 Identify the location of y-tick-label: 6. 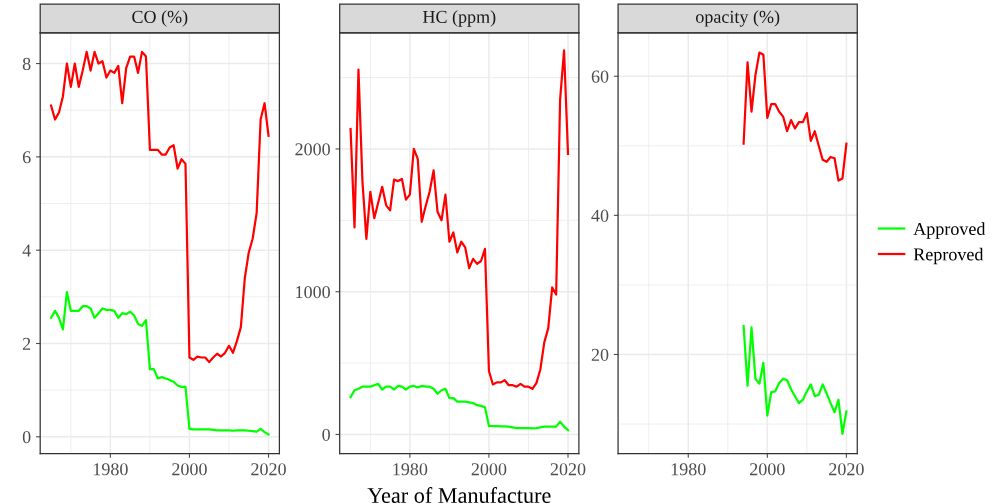
(26, 157).